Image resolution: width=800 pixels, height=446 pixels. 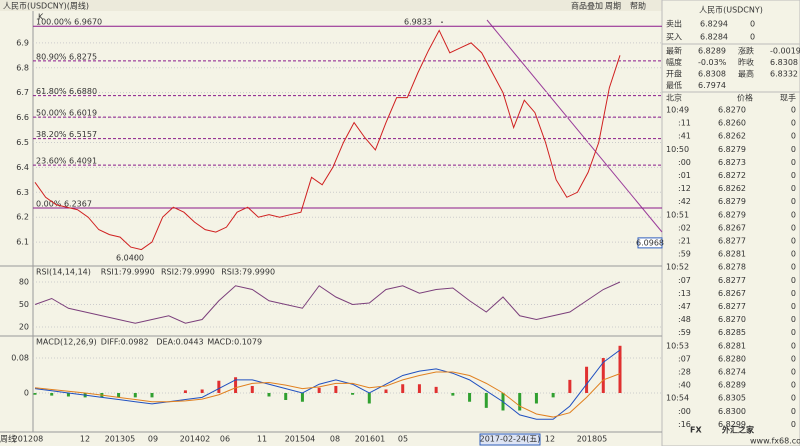 What do you see at coordinates (732, 398) in the screenshot?
I see `tick-price: 6.8305` at bounding box center [732, 398].